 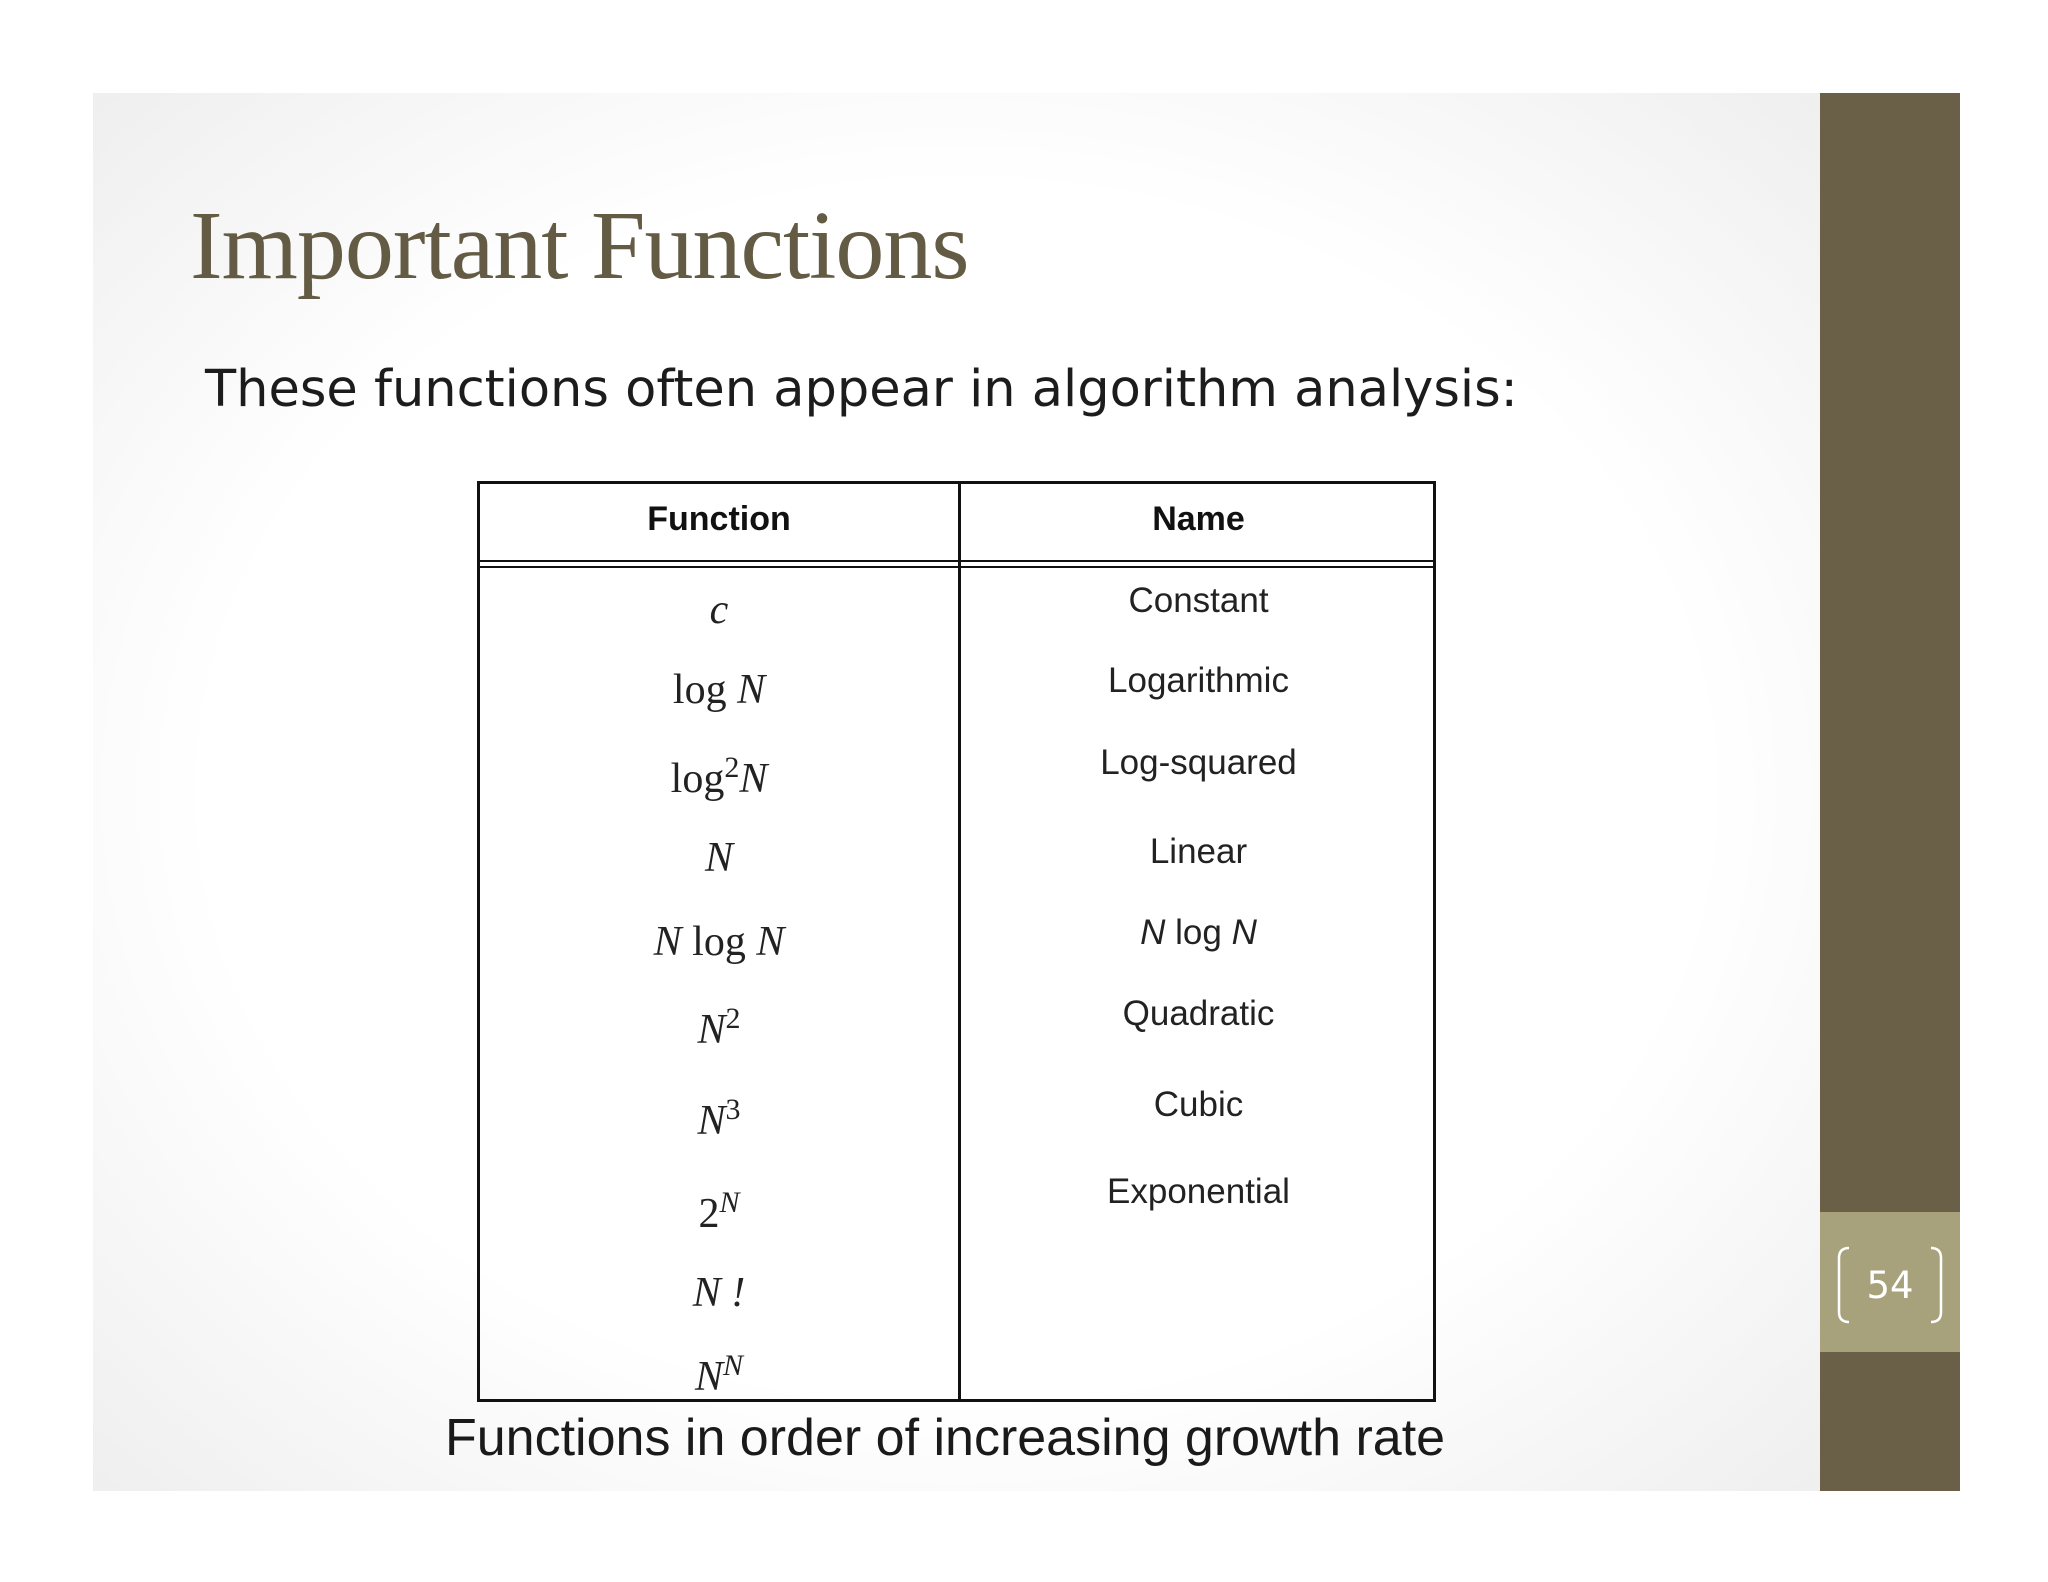 What do you see at coordinates (956, 1034) in the screenshot?
I see `table-row: N2 Quadratic` at bounding box center [956, 1034].